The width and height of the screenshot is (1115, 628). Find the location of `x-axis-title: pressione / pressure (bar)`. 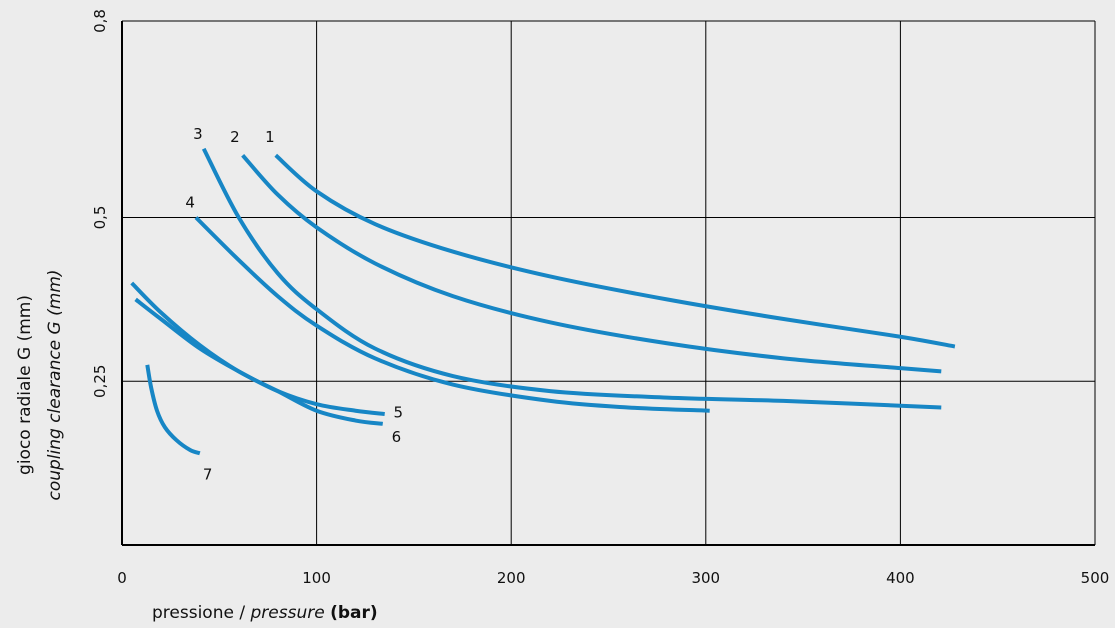

x-axis-title: pressione / pressure (bar) is located at coordinates (265, 613).